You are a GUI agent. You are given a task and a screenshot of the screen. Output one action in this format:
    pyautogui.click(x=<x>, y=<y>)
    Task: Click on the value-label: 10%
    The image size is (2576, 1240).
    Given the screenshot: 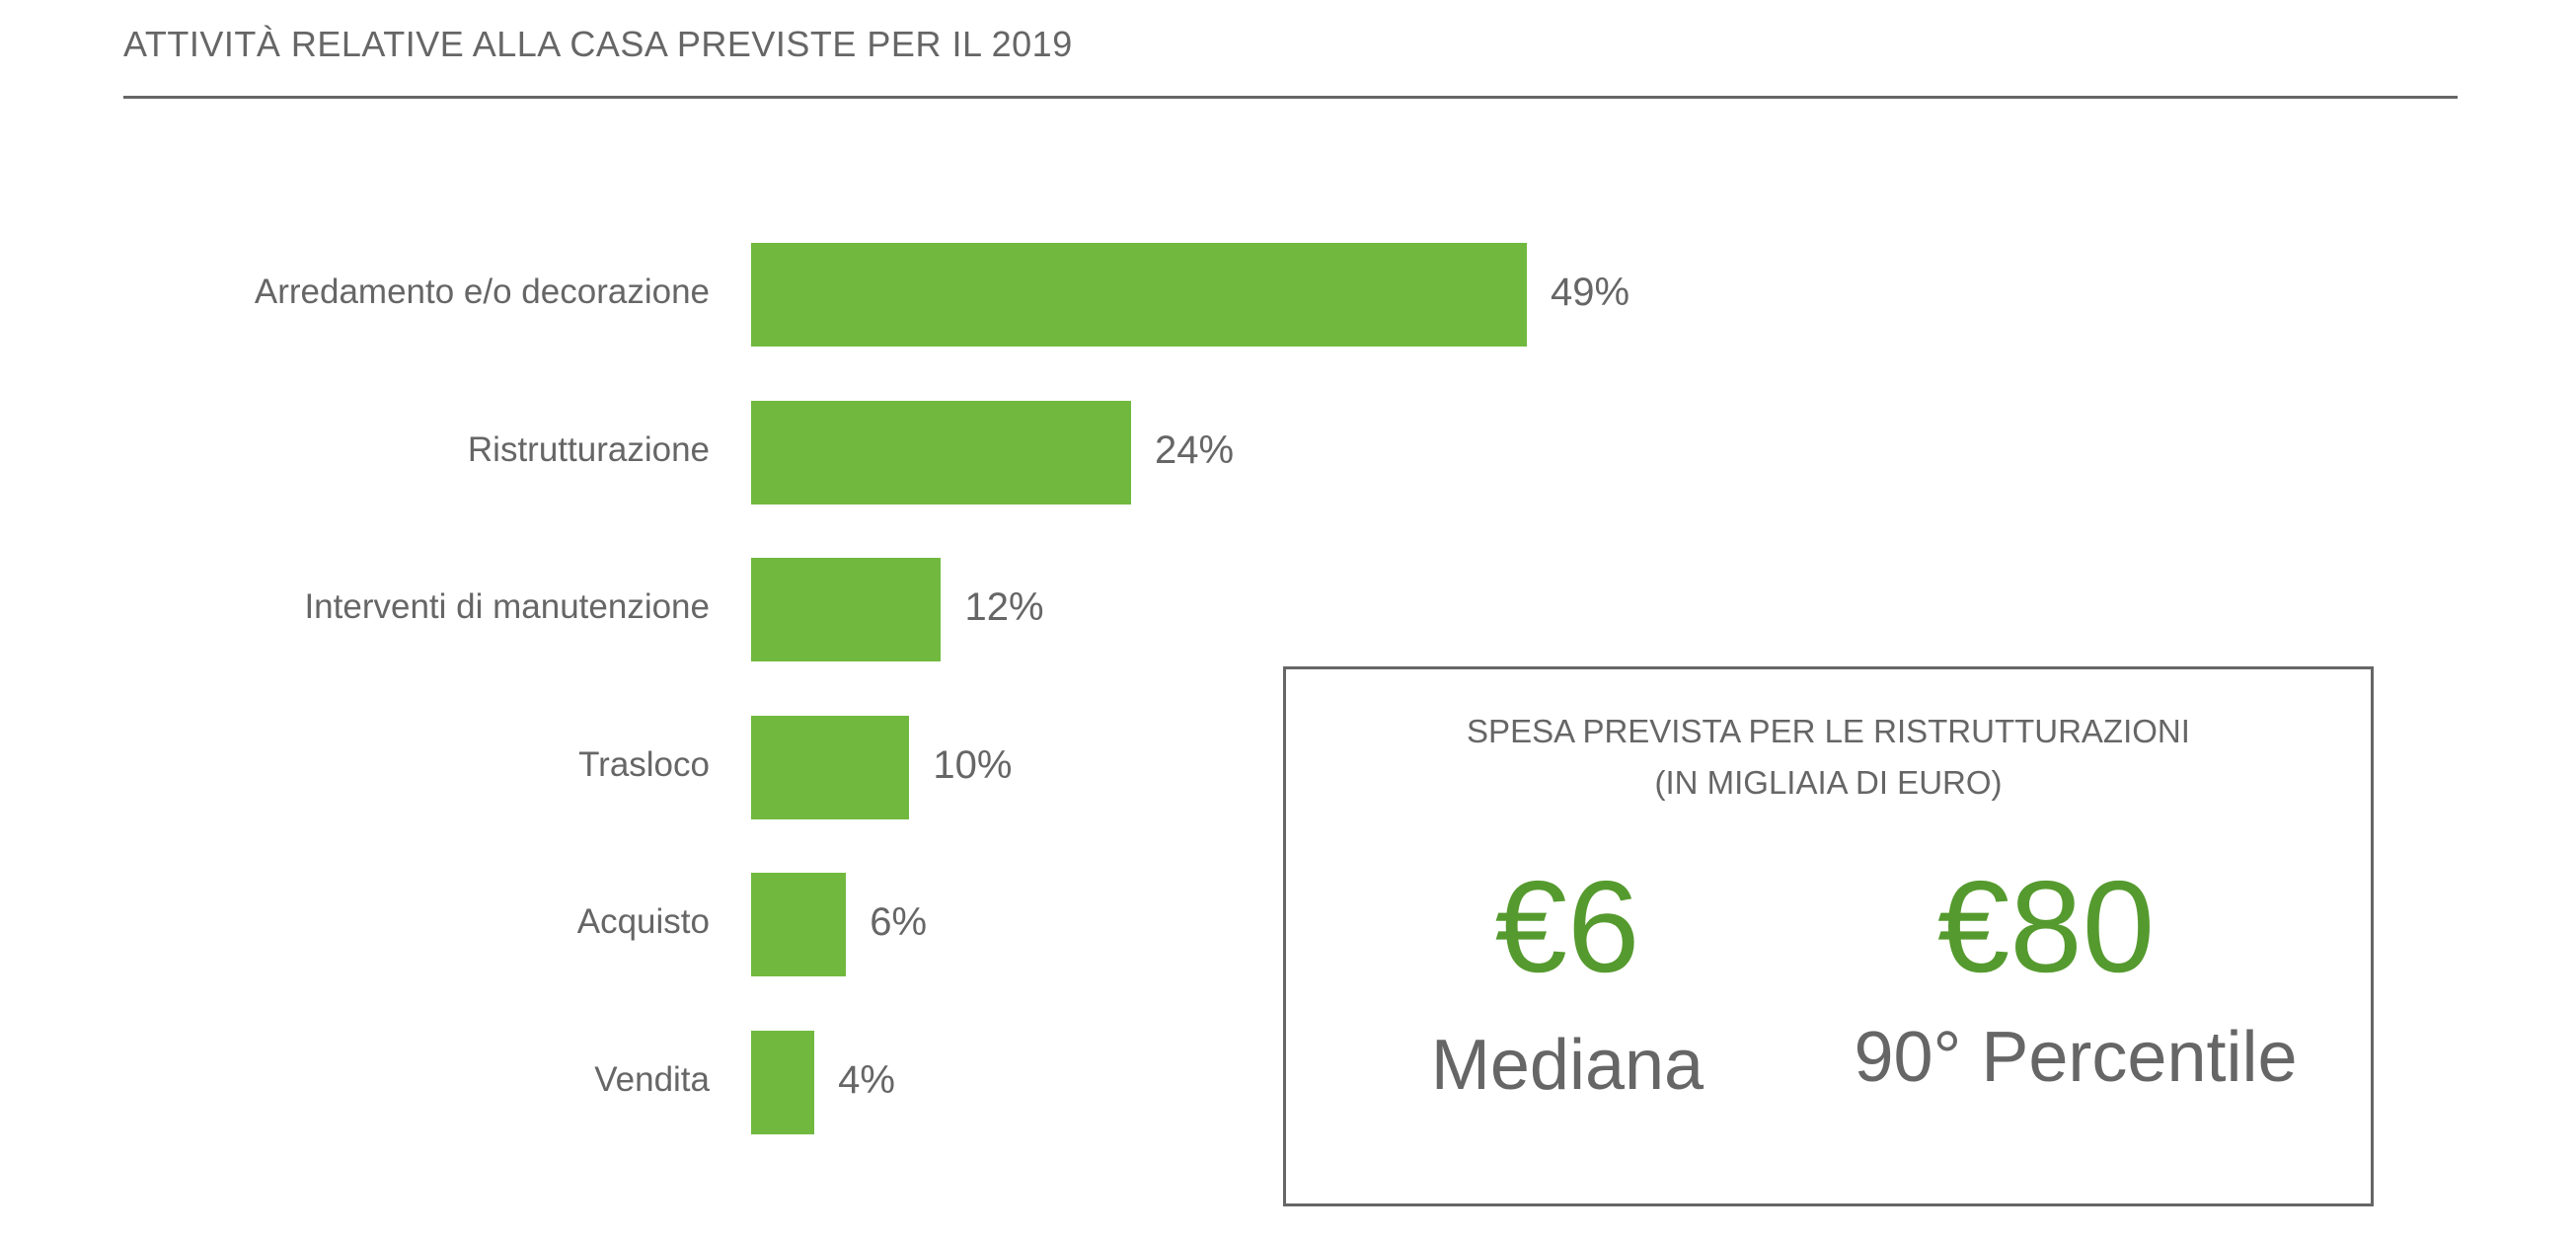 What is the action you would take?
    pyautogui.click(x=973, y=764)
    